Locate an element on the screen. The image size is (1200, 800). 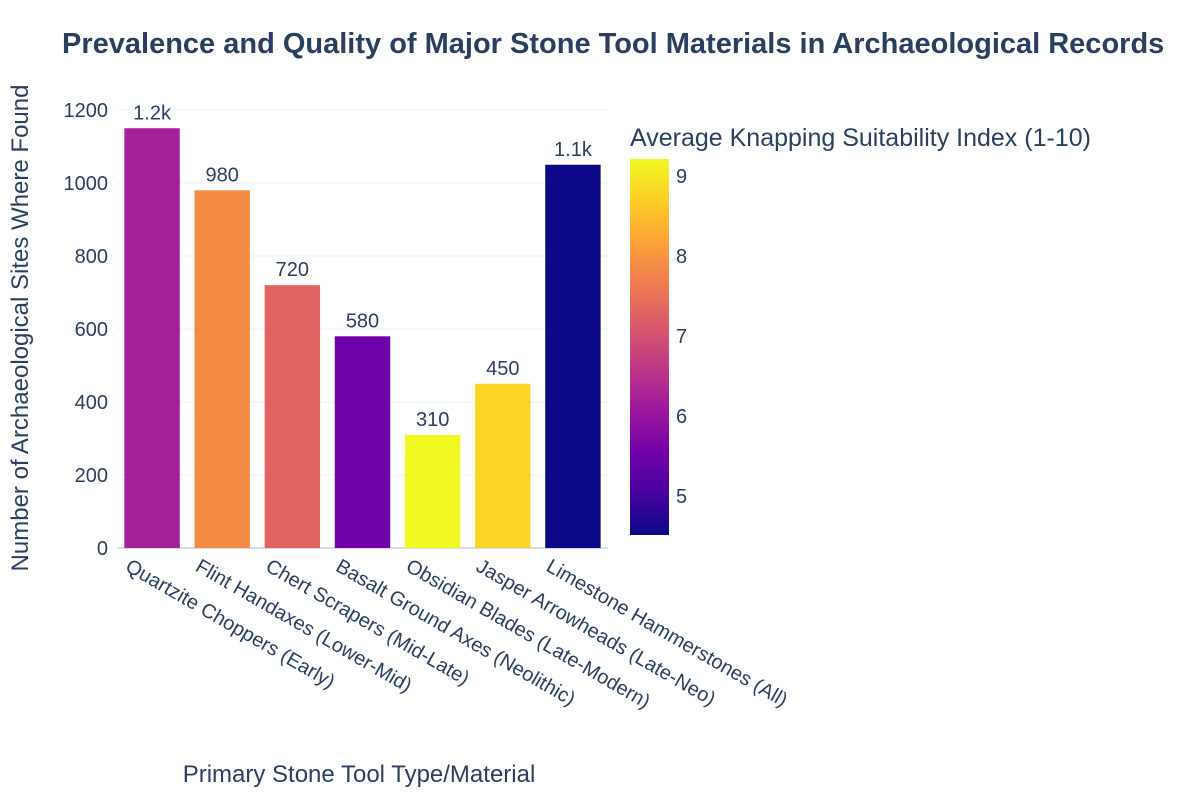
y-tick-label: 600 is located at coordinates (91, 330).